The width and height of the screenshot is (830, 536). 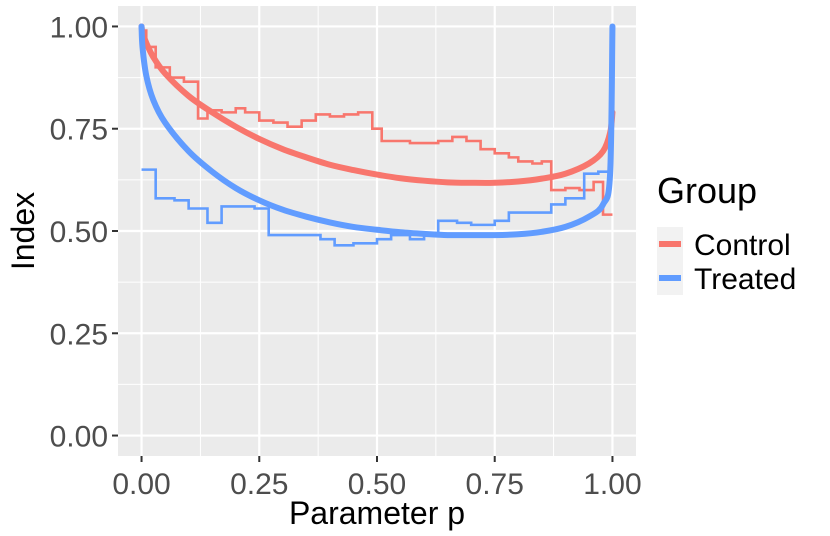 I want to click on y-tick-label: 0.50, so click(x=79, y=232).